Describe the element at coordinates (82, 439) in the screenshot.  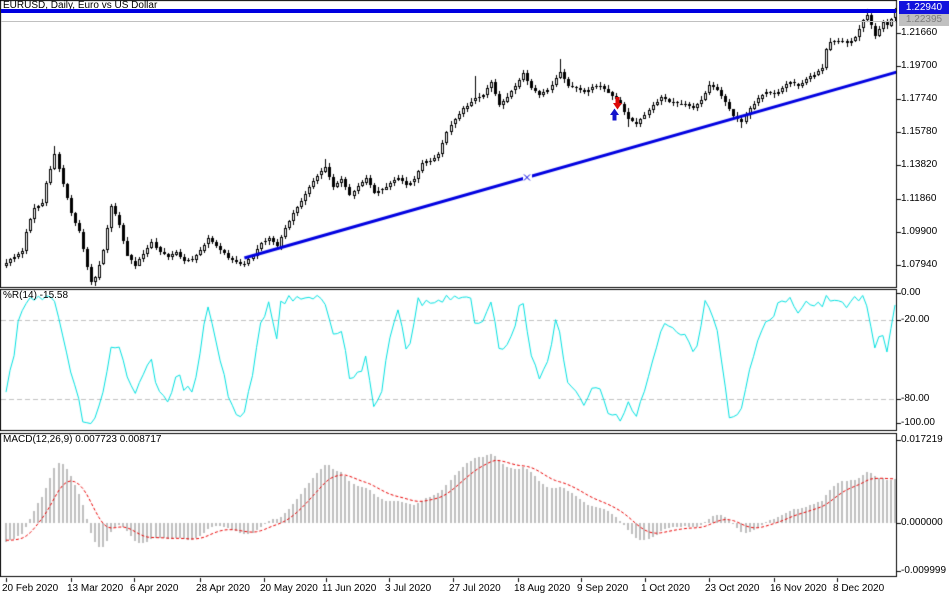
I see `macd-panel-label: MACD(12,26,9) 0.007723 0.008717` at that location.